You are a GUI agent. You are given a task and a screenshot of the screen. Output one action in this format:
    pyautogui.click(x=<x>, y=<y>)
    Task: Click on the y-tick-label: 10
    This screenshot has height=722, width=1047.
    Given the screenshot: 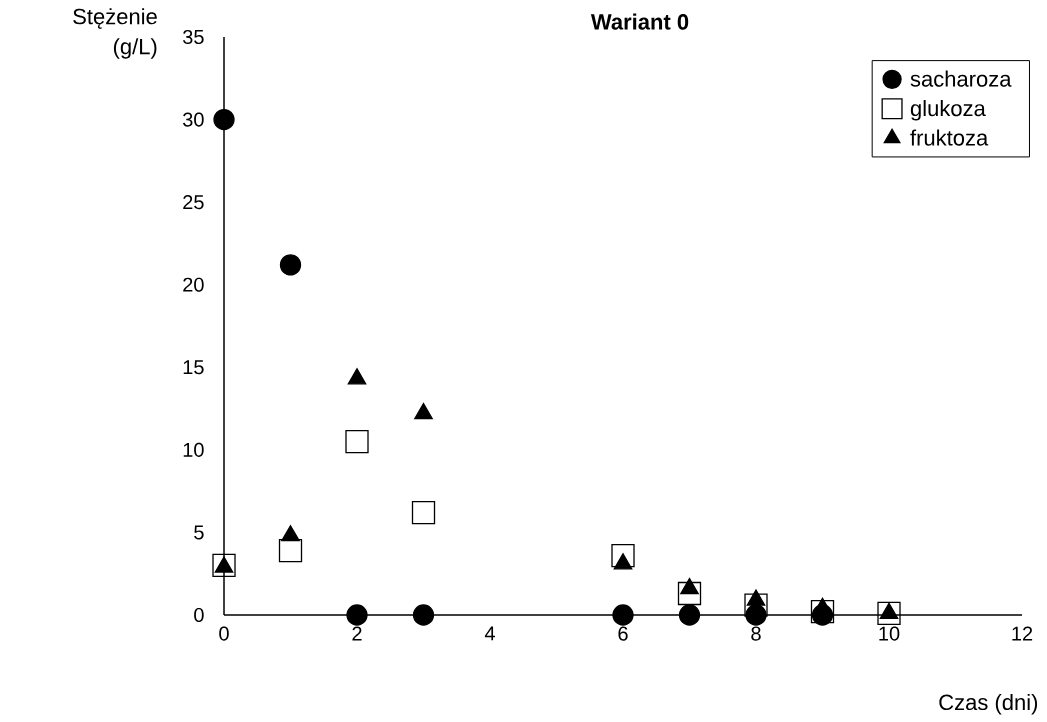 What is the action you would take?
    pyautogui.click(x=193, y=449)
    